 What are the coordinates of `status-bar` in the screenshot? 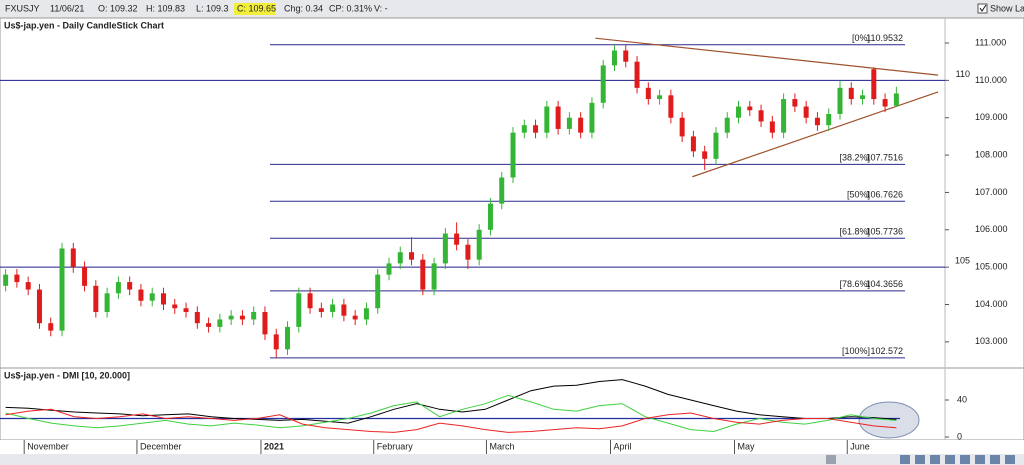 It's located at (512, 459).